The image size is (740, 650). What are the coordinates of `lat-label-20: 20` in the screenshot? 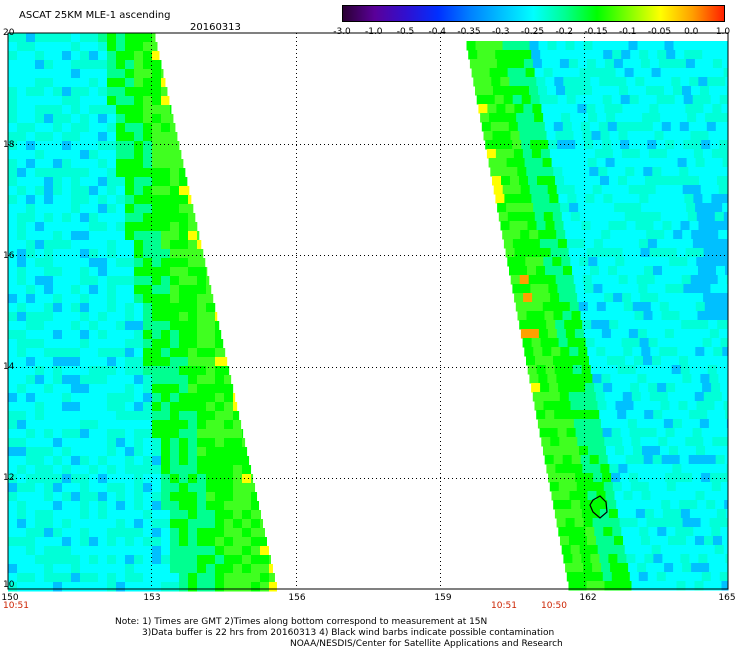 It's located at (9, 33).